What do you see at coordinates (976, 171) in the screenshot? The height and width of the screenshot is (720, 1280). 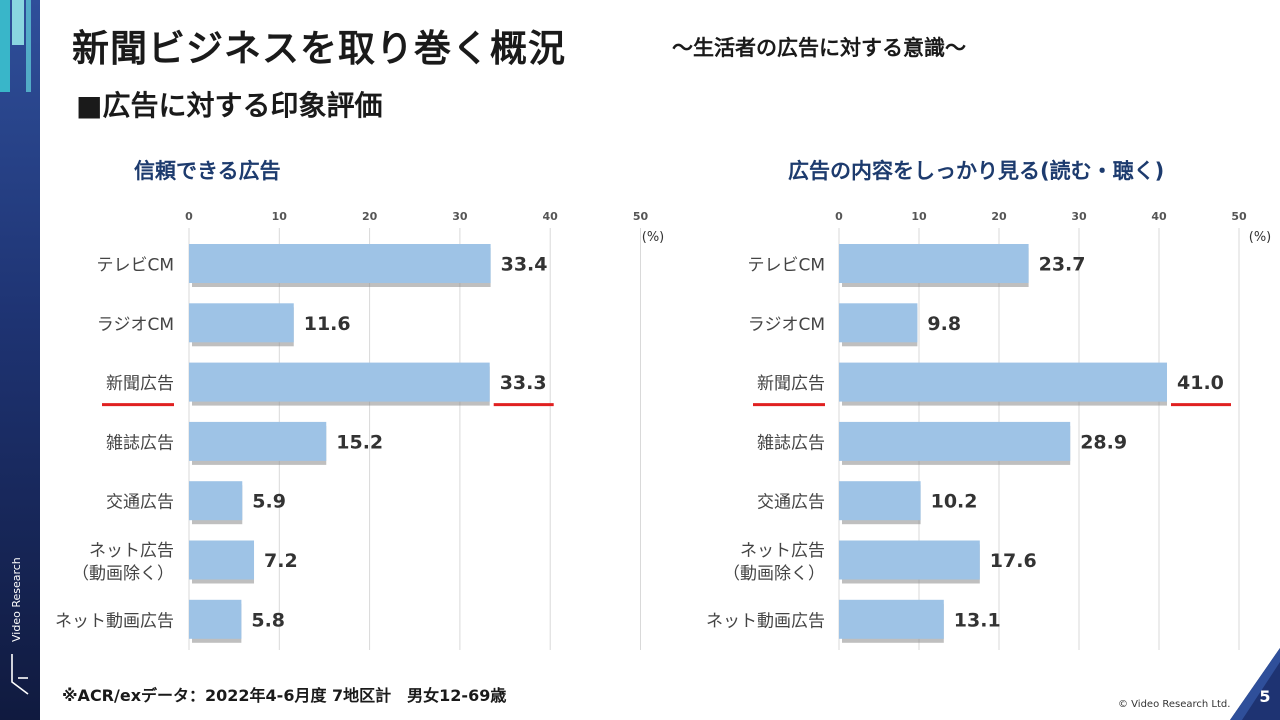 I see `chart-title-attention: 広告の内容をしっかり見る(読む・聴く)` at bounding box center [976, 171].